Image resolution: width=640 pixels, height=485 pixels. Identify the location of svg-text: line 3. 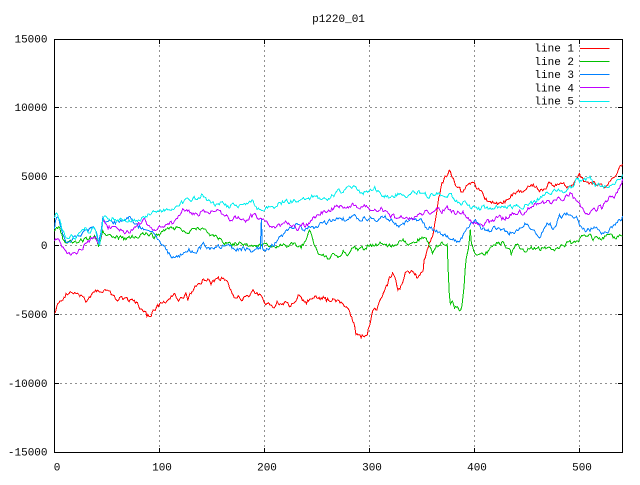
(554, 76).